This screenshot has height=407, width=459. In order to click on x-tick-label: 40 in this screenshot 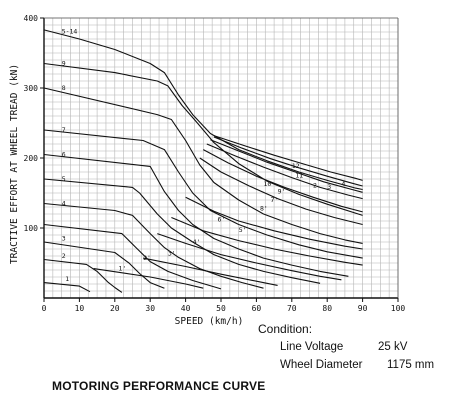, I will do `click(186, 308)`.